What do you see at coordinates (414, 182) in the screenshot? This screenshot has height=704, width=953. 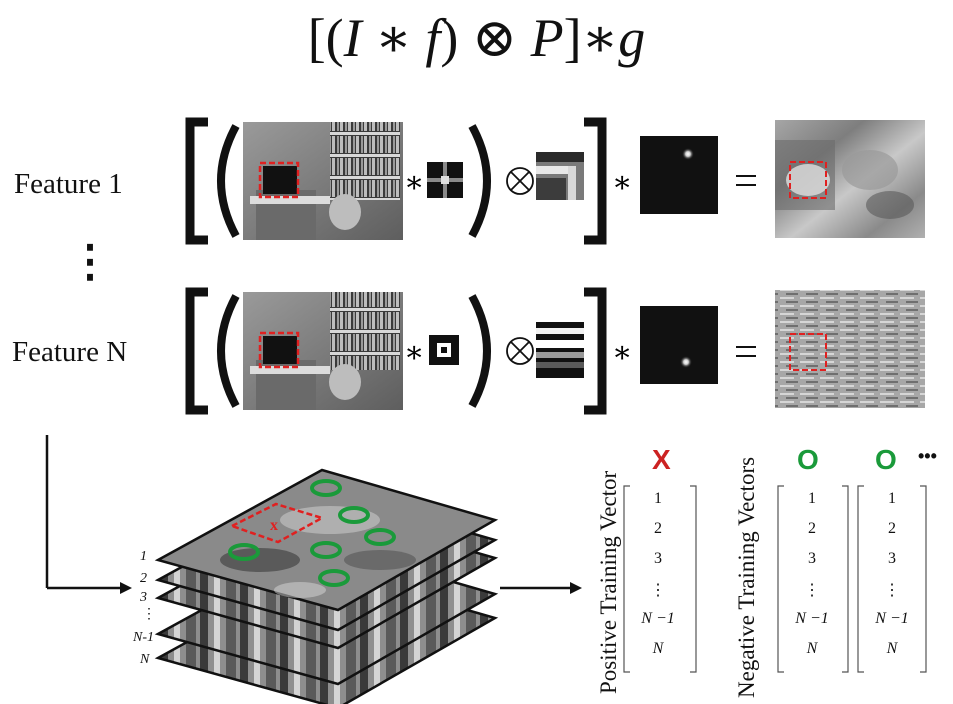 I see `star-op-1a: ∗` at bounding box center [414, 182].